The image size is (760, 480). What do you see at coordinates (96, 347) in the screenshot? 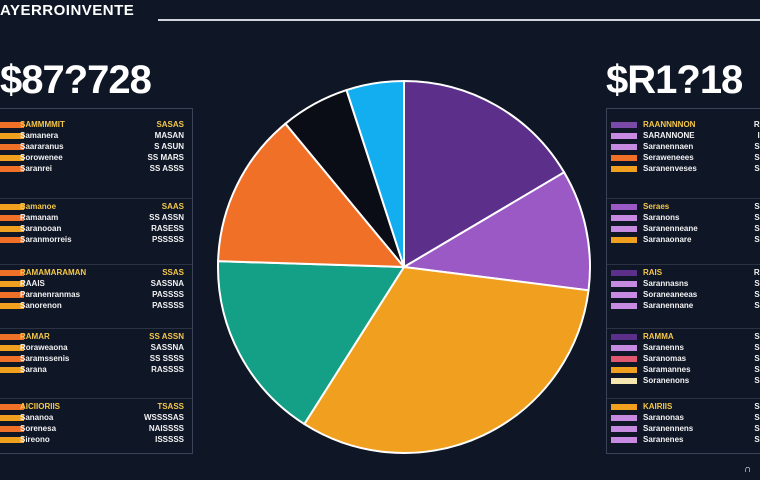
I see `left-legend-row: Roraweaona SASSNA` at bounding box center [96, 347].